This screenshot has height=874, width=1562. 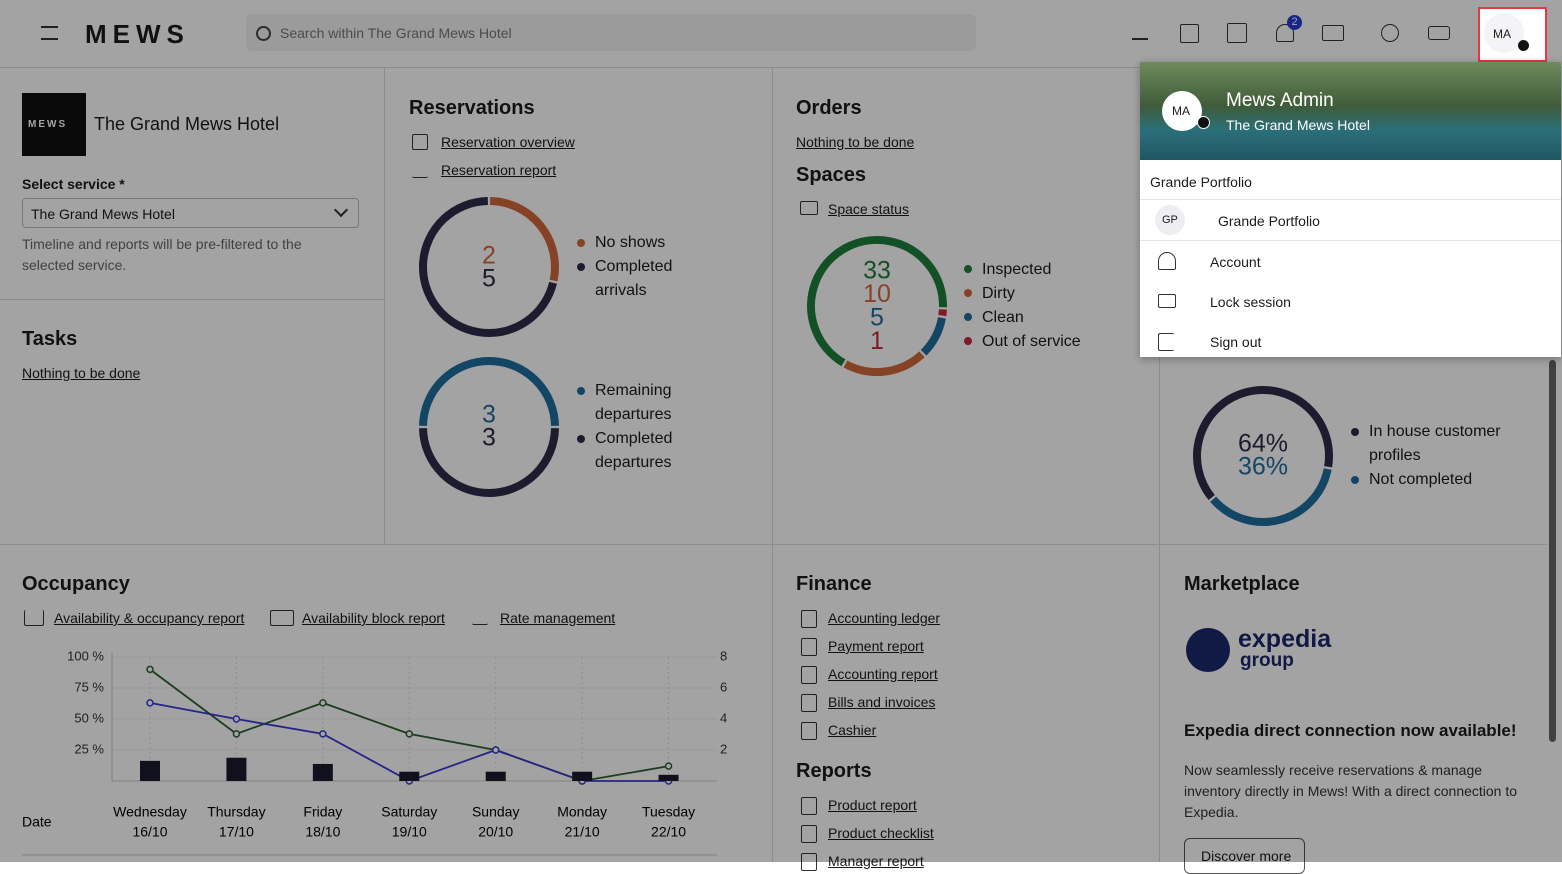 I want to click on legend: Inspected Dirty Clean Out of service, so click(x=1022, y=306).